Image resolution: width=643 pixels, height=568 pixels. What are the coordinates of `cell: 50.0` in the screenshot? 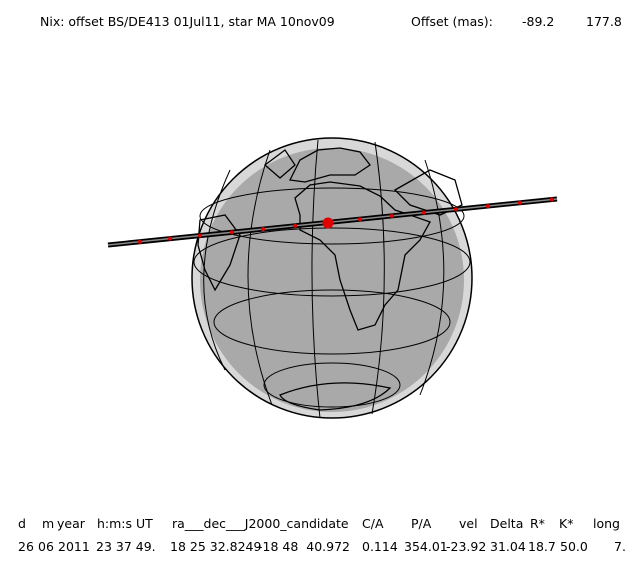 It's located at (574, 546).